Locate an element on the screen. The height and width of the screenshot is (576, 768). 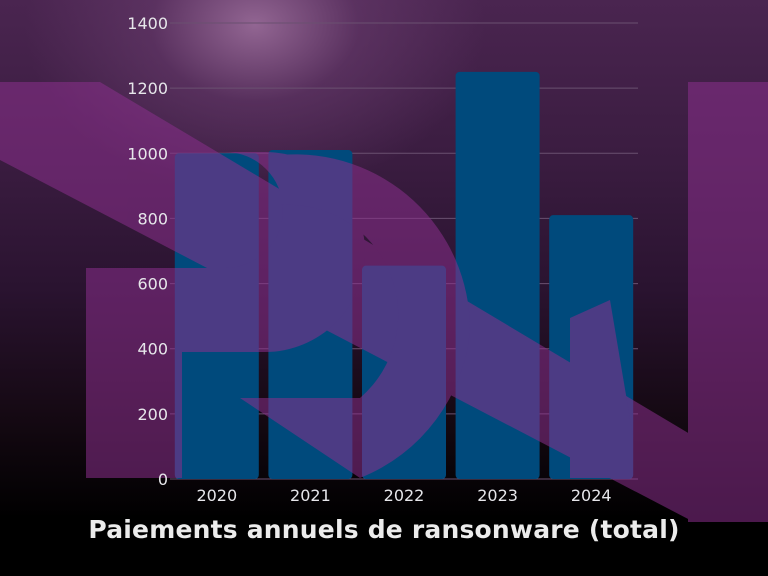
y-axis-tick-labels: 0 200 400 600 800 1000 1200 1400 is located at coordinates (147, 251).